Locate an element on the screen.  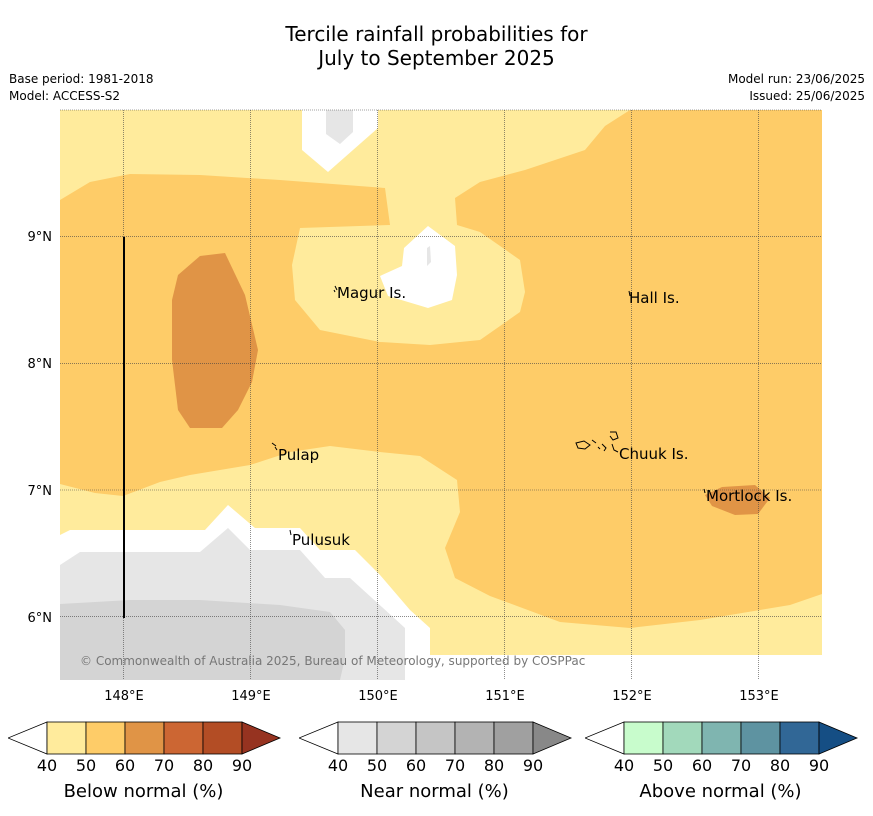
cb-above-tick: 80 is located at coordinates (780, 765).